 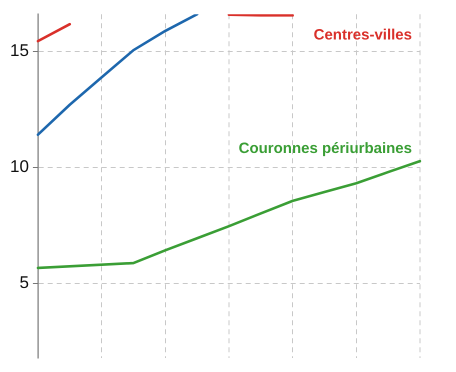 I want to click on y-tick-label: 5, so click(x=24, y=282).